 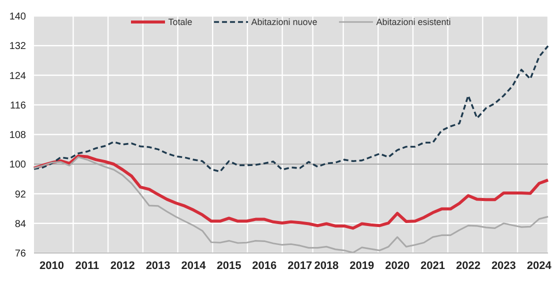 What do you see at coordinates (180, 22) in the screenshot?
I see `legend-label: Totale` at bounding box center [180, 22].